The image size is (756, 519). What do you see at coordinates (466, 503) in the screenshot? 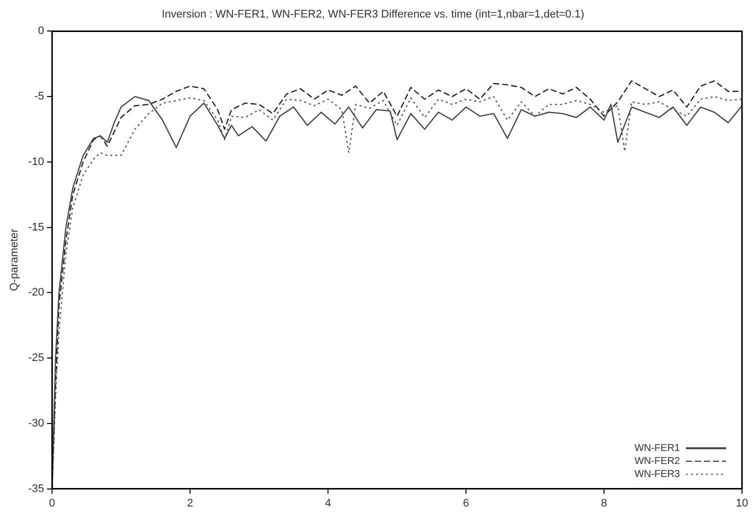
I see `x-tick-label: 6` at bounding box center [466, 503].